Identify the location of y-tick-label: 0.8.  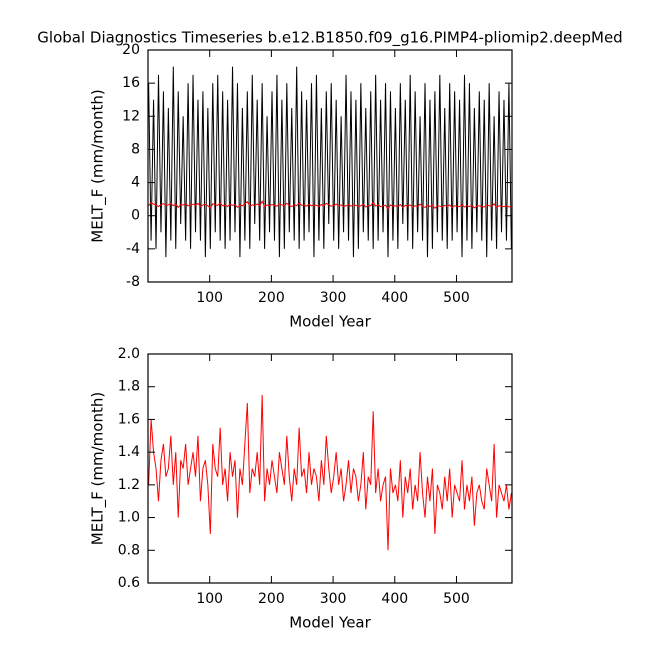
(129, 550).